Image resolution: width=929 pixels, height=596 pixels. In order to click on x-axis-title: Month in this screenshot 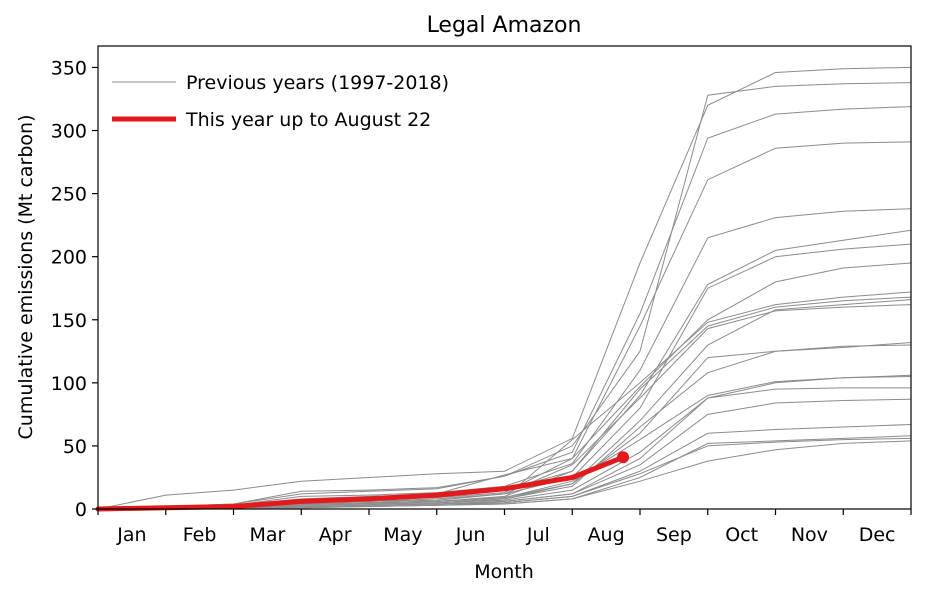, I will do `click(504, 572)`.